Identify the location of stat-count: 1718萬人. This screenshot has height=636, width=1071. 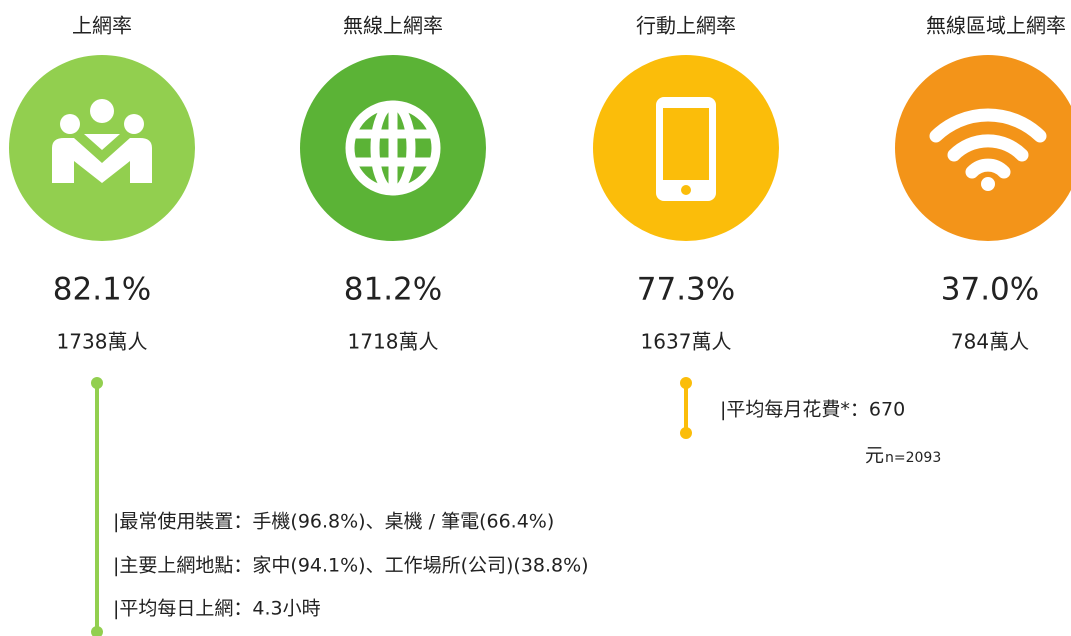
(393, 342).